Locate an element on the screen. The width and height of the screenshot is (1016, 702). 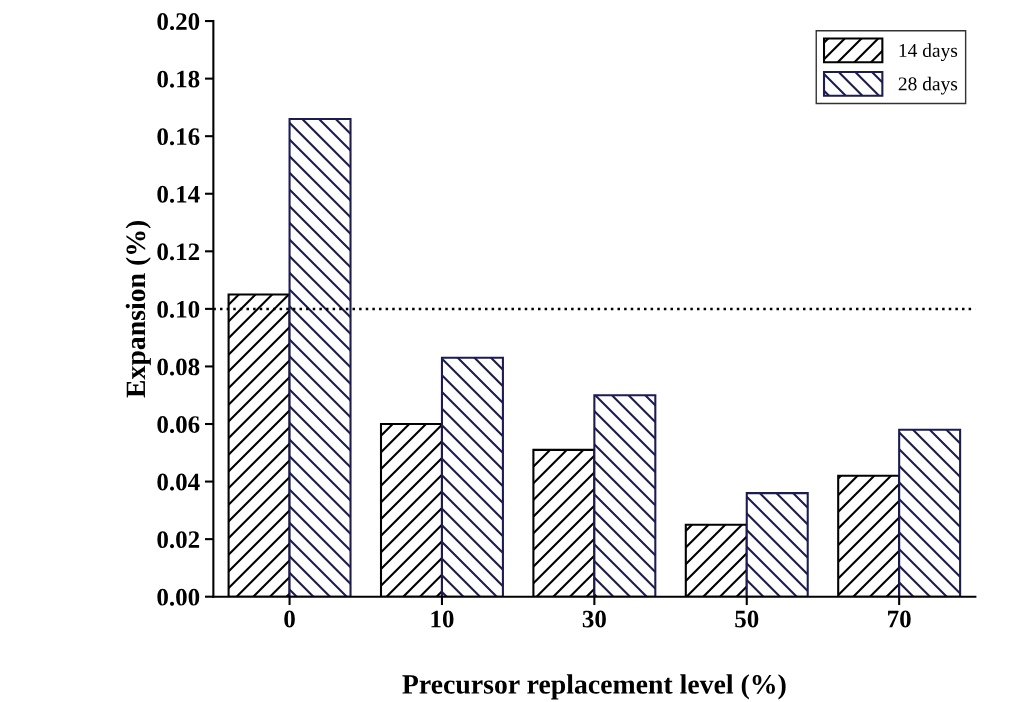
x-tick-label: 30 is located at coordinates (594, 619).